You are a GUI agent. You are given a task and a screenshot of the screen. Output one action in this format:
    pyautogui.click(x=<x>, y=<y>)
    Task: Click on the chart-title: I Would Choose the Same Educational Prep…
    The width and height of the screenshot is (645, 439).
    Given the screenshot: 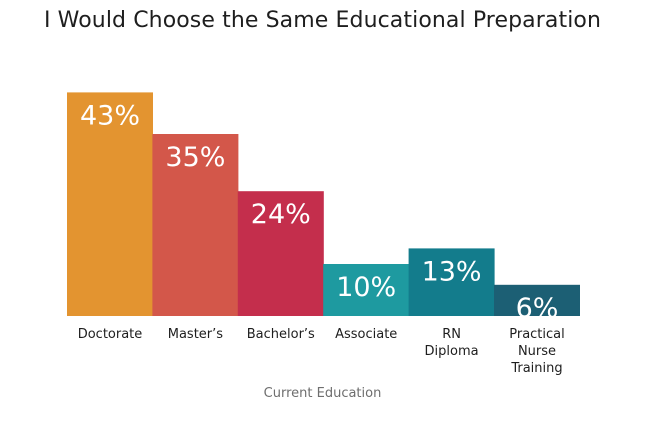 What is the action you would take?
    pyautogui.click(x=322, y=20)
    